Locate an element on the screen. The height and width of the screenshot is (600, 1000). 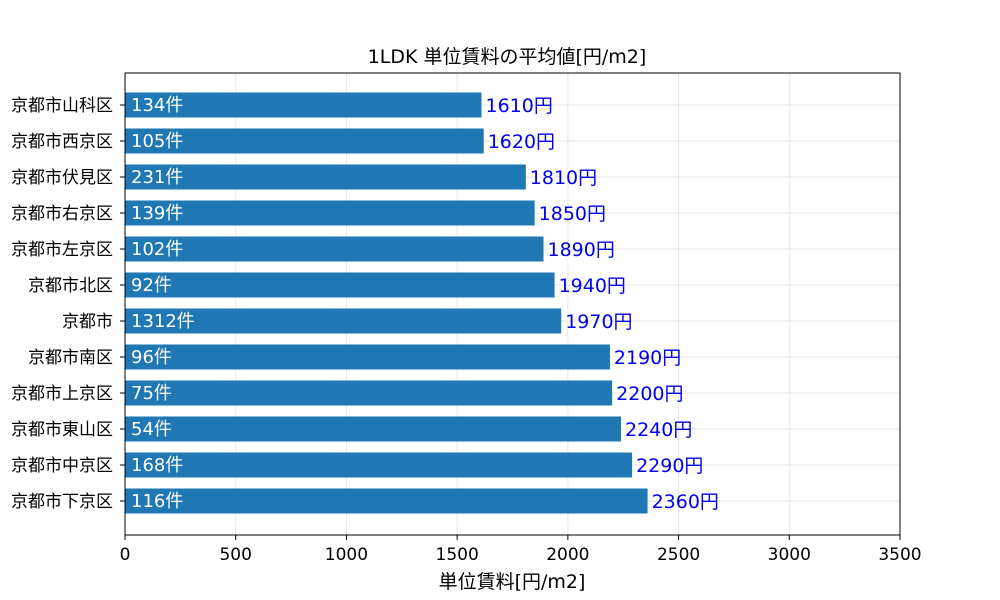
x-tick-label: 2000 is located at coordinates (567, 555).